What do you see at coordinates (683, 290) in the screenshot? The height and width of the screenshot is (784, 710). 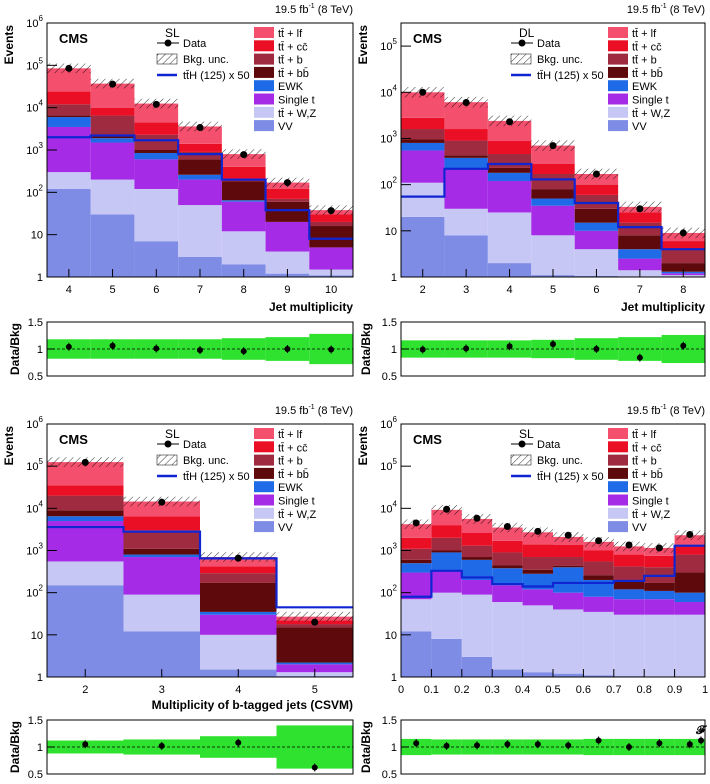 I see `x-tick-label: 8` at bounding box center [683, 290].